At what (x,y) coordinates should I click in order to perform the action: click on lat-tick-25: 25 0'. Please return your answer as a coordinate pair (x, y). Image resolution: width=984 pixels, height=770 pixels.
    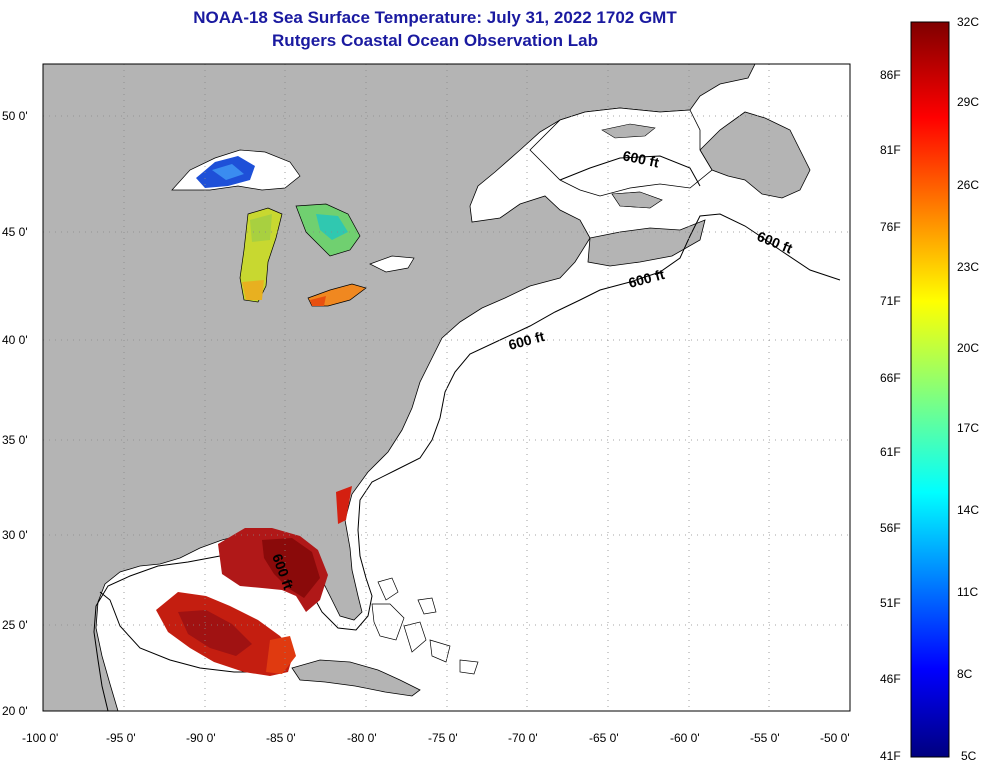
    Looking at the image, I should click on (15, 625).